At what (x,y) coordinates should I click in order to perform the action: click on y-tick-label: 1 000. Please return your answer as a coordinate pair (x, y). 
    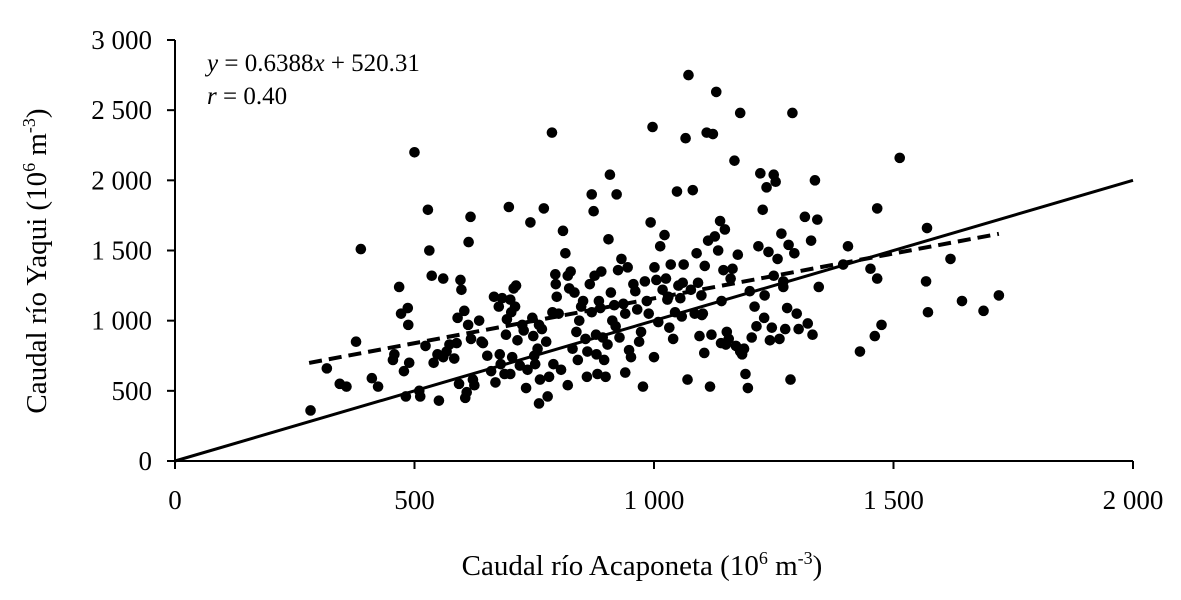
    Looking at the image, I should click on (121, 321).